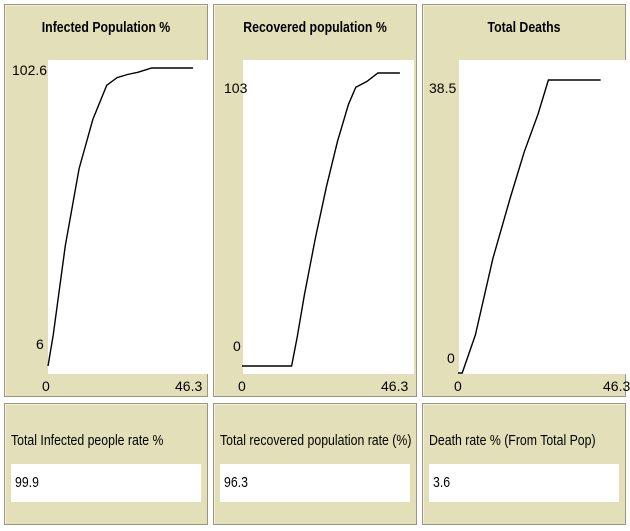  What do you see at coordinates (315, 27) in the screenshot?
I see `plot-title: Recovered population %` at bounding box center [315, 27].